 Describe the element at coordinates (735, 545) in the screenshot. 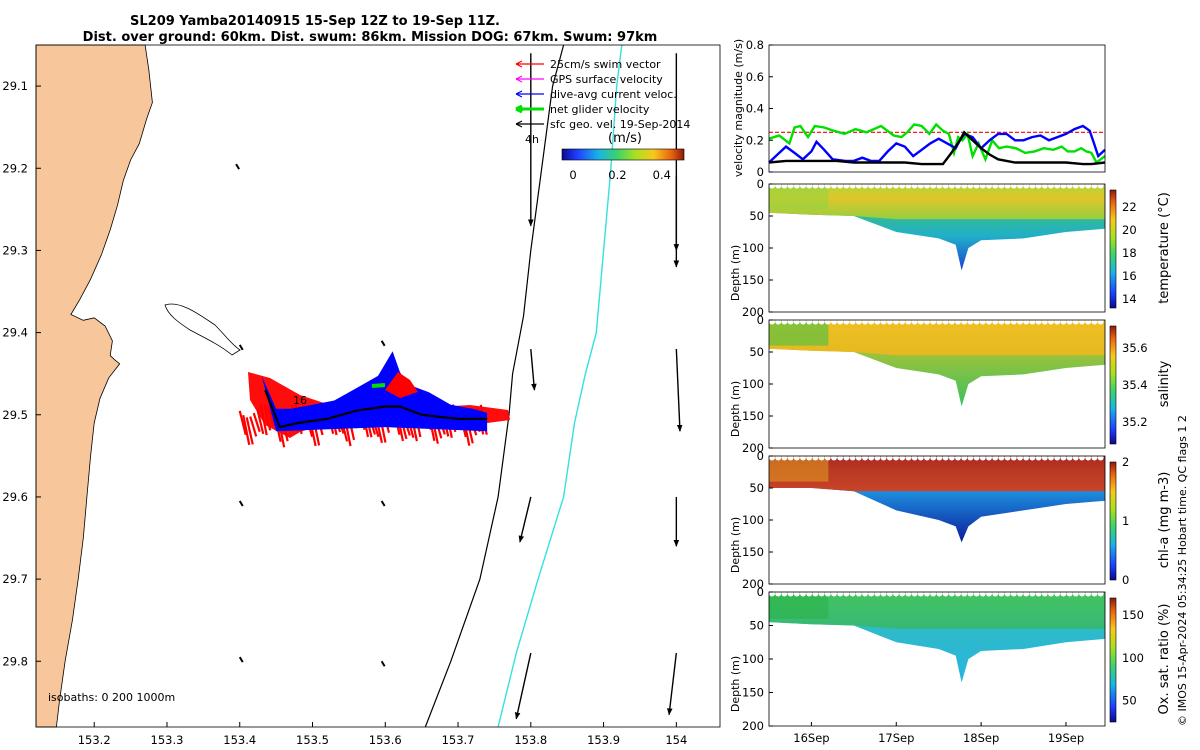

I see `section-ylabel: Depth (m)` at that location.